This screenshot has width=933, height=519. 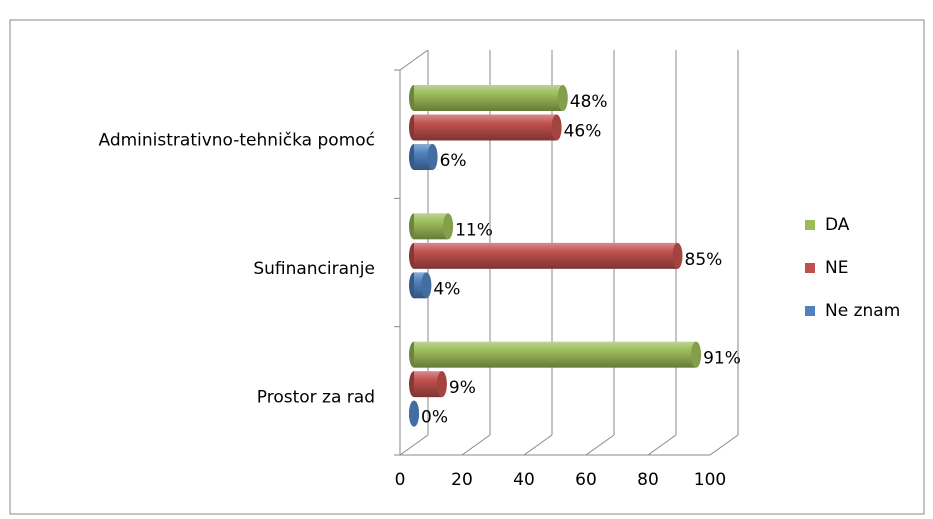 What do you see at coordinates (524, 480) in the screenshot?
I see `x-tick-label: 40` at bounding box center [524, 480].